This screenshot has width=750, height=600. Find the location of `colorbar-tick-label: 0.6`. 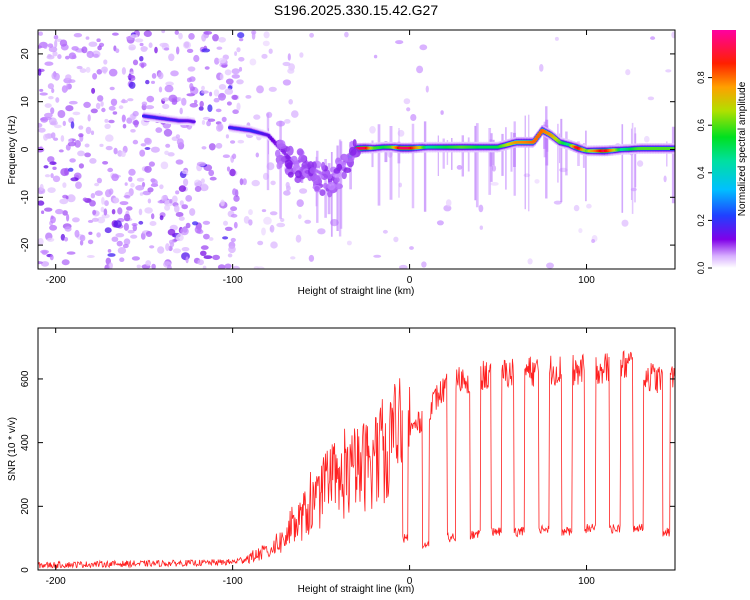

colorbar-tick-label: 0.6 is located at coordinates (701, 125).